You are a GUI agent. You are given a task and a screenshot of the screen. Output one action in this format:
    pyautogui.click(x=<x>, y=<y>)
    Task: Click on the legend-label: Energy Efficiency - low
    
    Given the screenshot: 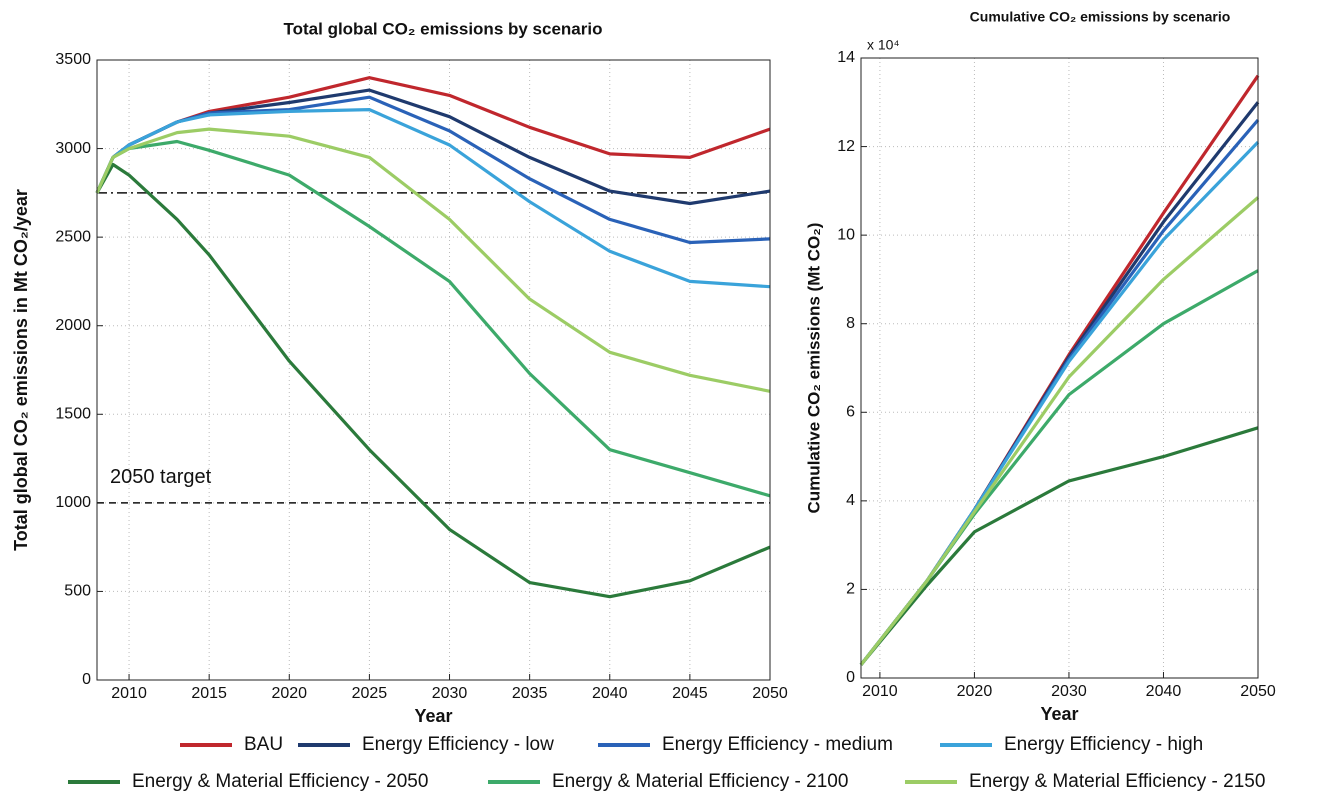 What is the action you would take?
    pyautogui.click(x=458, y=744)
    